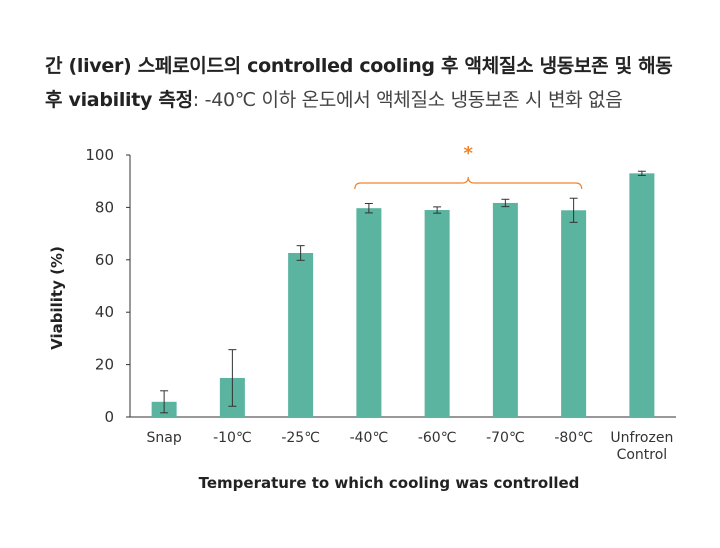 The image size is (720, 548). What do you see at coordinates (469, 153) in the screenshot?
I see `significance-label: *` at bounding box center [469, 153].